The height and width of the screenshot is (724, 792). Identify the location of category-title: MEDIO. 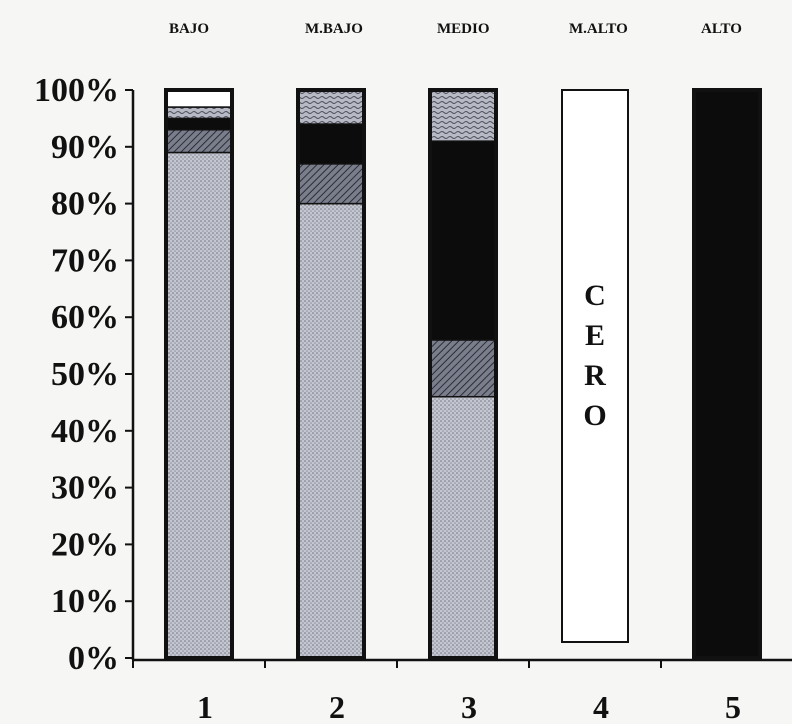
(463, 29).